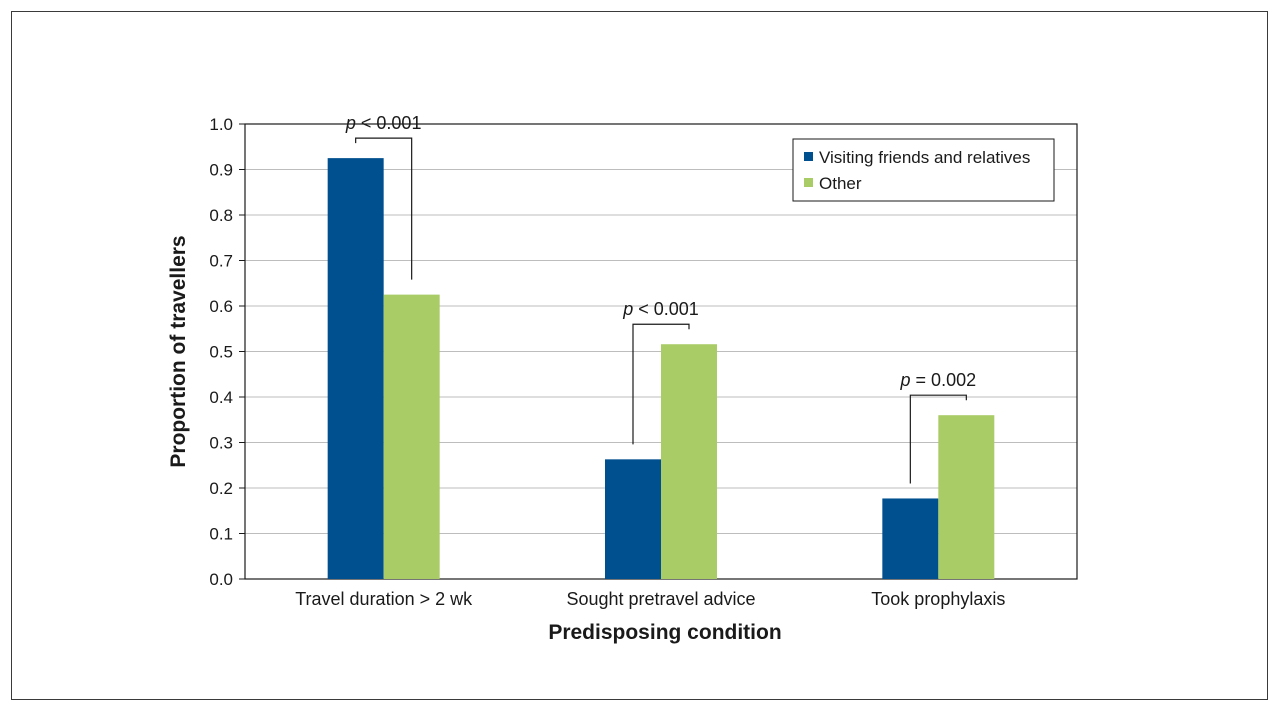 The height and width of the screenshot is (713, 1280). What do you see at coordinates (178, 351) in the screenshot?
I see `y-axis-label: Proportion of travellers` at bounding box center [178, 351].